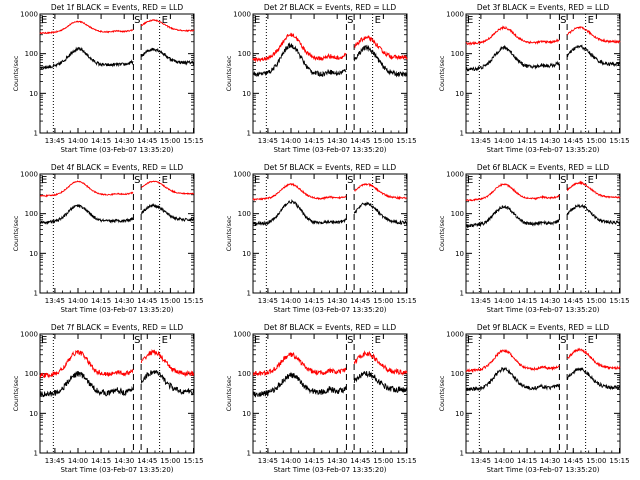 Image resolution: width=640 pixels, height=480 pixels. Describe the element at coordinates (330, 167) in the screenshot. I see `panel-title: Det 5f BLACK = Events, RED = LLD` at that location.